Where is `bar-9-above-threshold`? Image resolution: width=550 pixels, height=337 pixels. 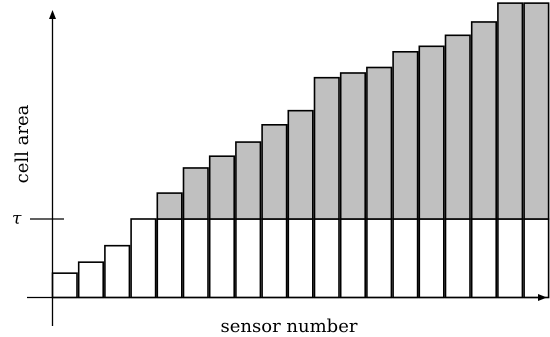 bar-9-above-threshold is located at coordinates (274, 172).